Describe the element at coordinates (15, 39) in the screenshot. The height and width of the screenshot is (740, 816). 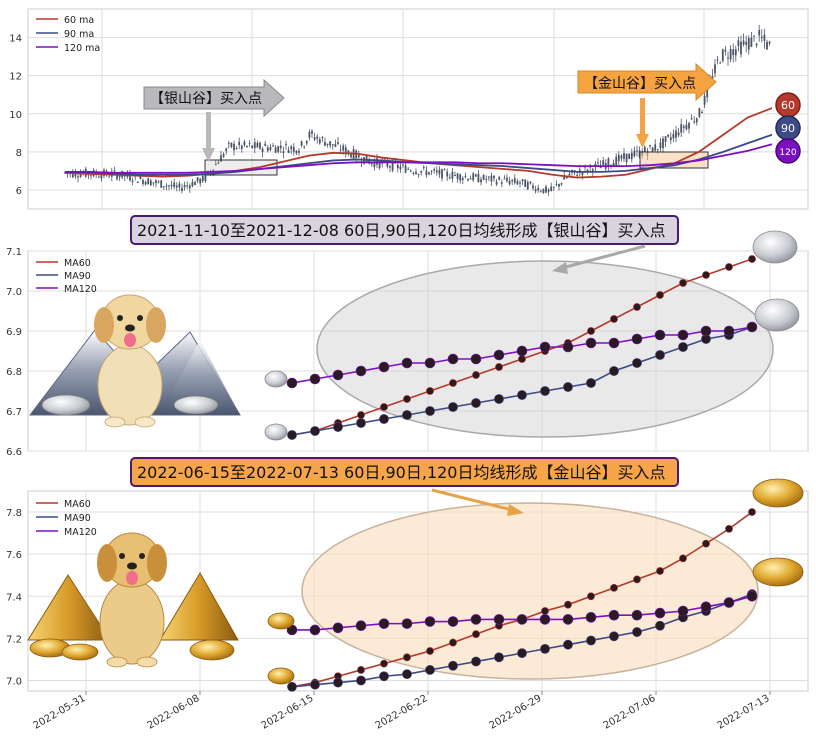
I see `top-y-tick-label: 14` at that location.